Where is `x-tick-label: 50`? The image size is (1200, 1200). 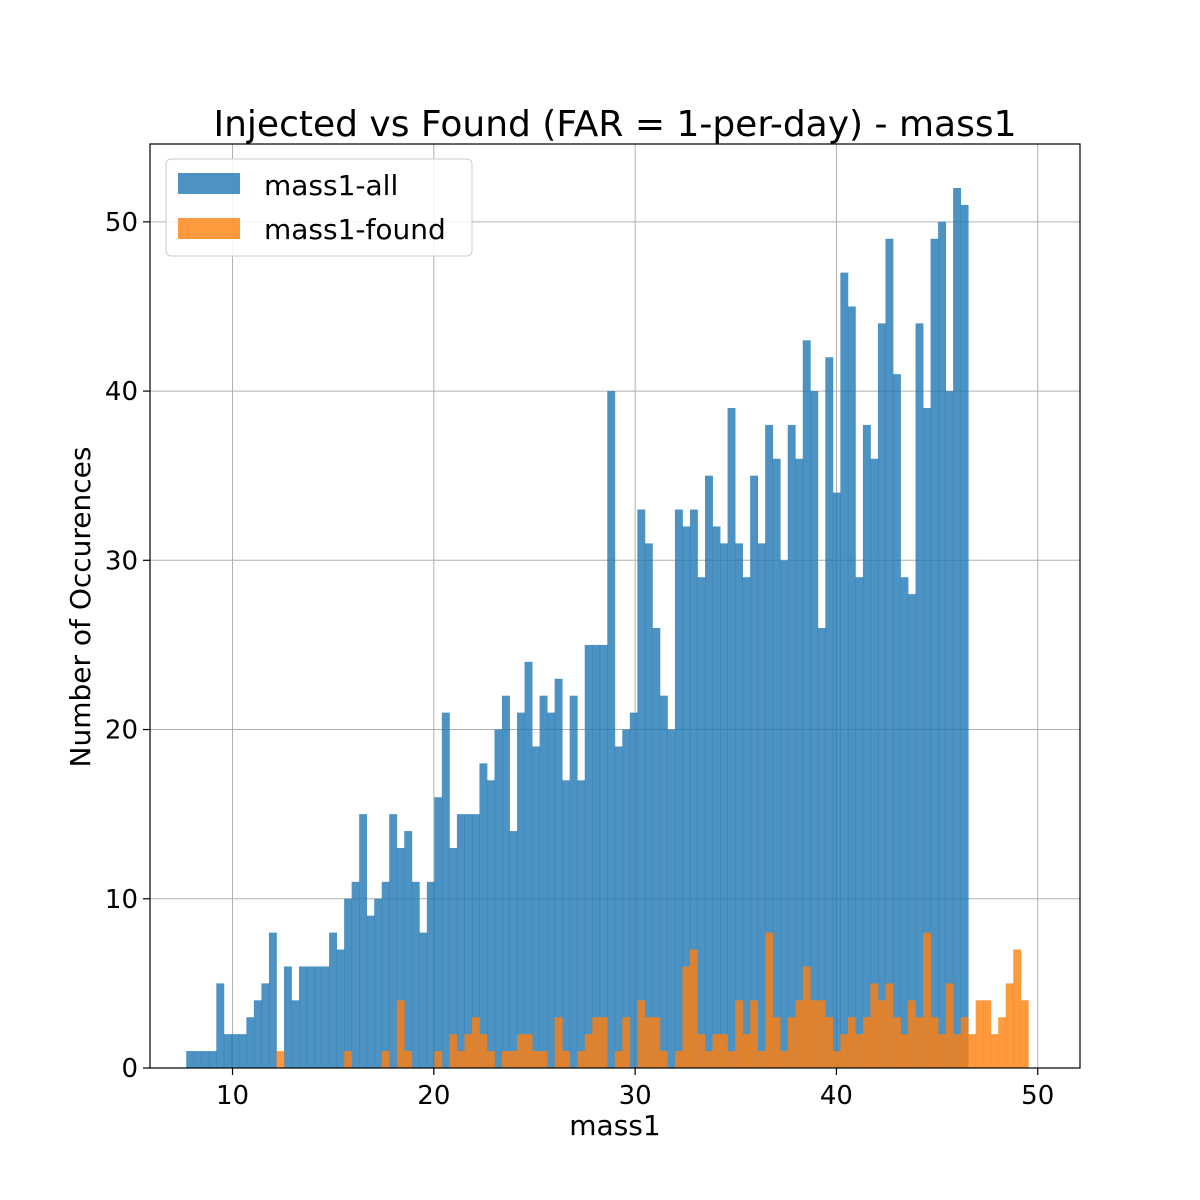 x-tick-label: 50 is located at coordinates (1037, 1096).